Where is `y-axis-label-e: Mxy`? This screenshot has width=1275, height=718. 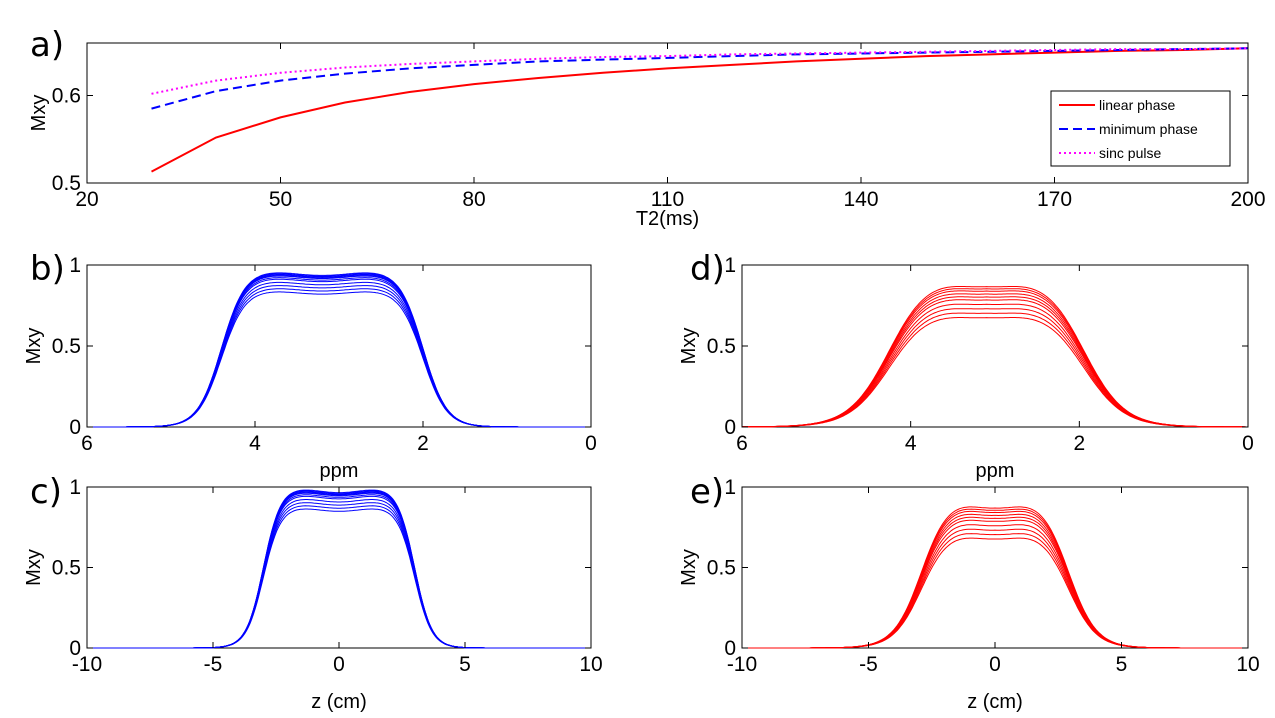 y-axis-label-e: Mxy is located at coordinates (689, 567).